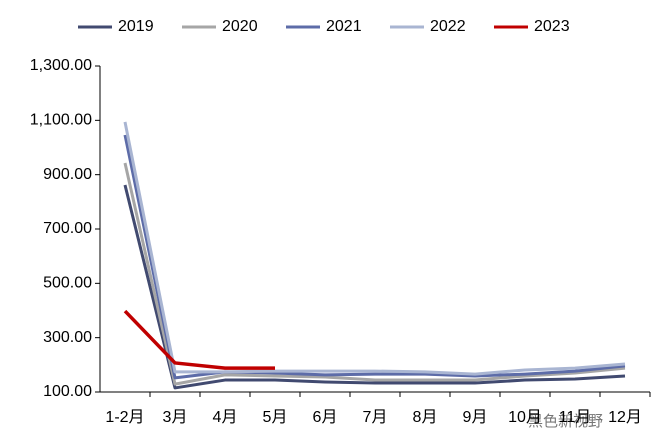 Image resolution: width=652 pixels, height=444 pixels. I want to click on x-tick-label: 9月, so click(475, 417).